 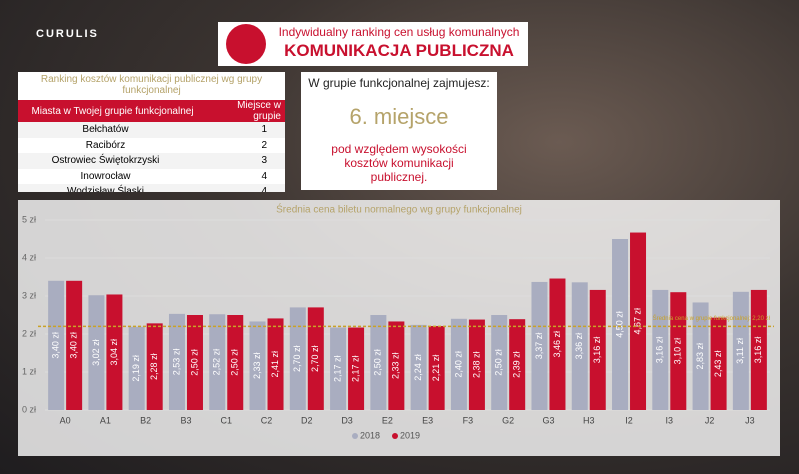 I want to click on x-tick-label: C2, so click(x=267, y=420).